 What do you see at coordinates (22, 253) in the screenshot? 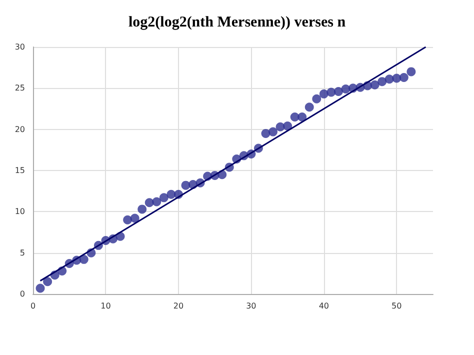
I see `y-tick-label: 5` at bounding box center [22, 253].